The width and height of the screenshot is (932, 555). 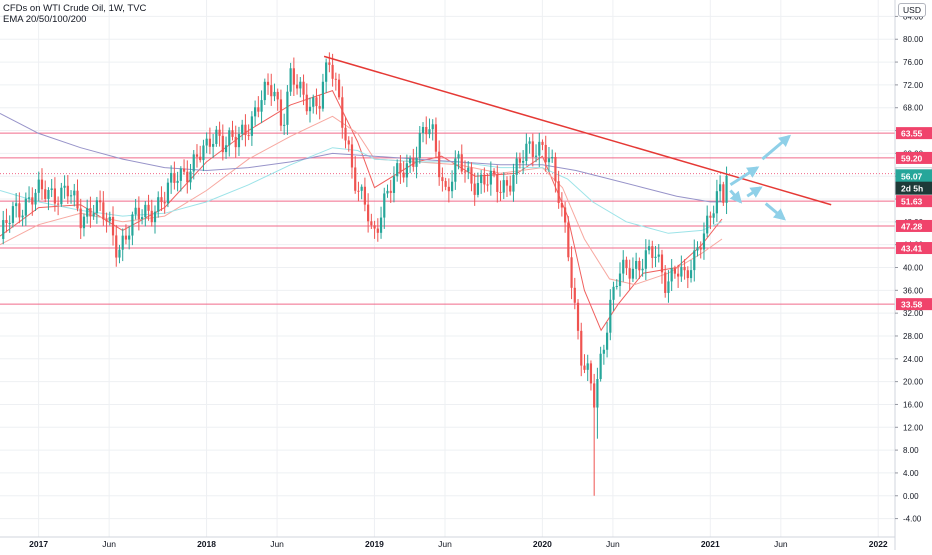 What do you see at coordinates (911, 473) in the screenshot?
I see `y-tick-label: 4.00` at bounding box center [911, 473].